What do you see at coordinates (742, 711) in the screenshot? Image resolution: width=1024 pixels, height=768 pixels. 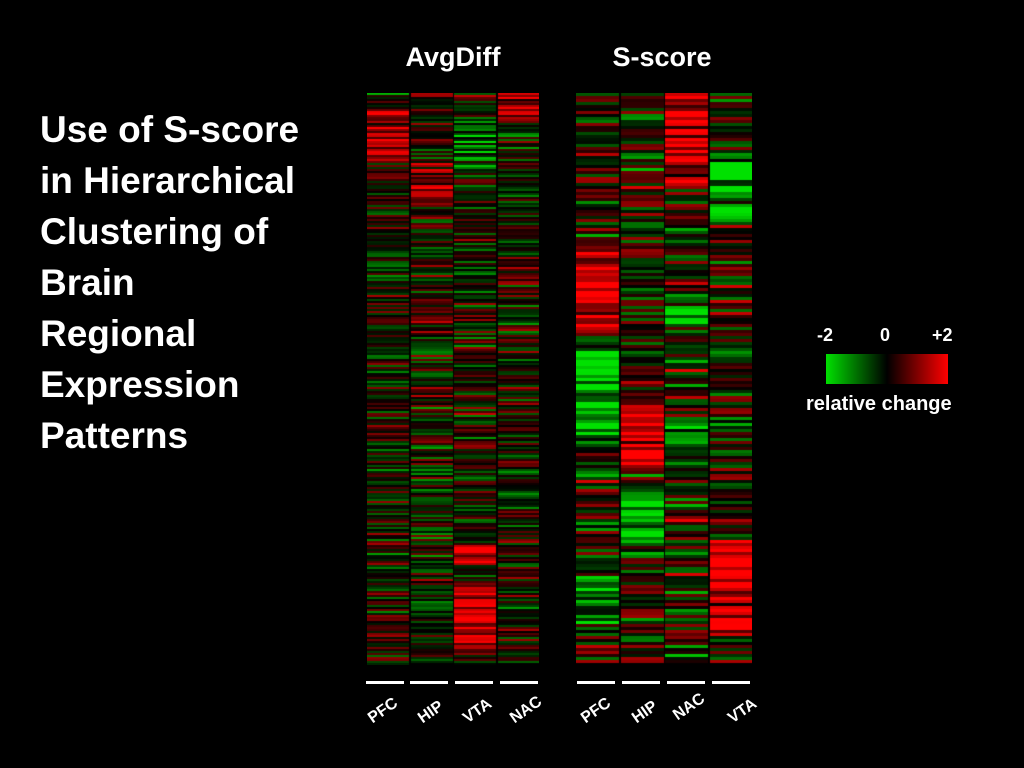 I see `sscore-col-label-vta: VTA` at bounding box center [742, 711].